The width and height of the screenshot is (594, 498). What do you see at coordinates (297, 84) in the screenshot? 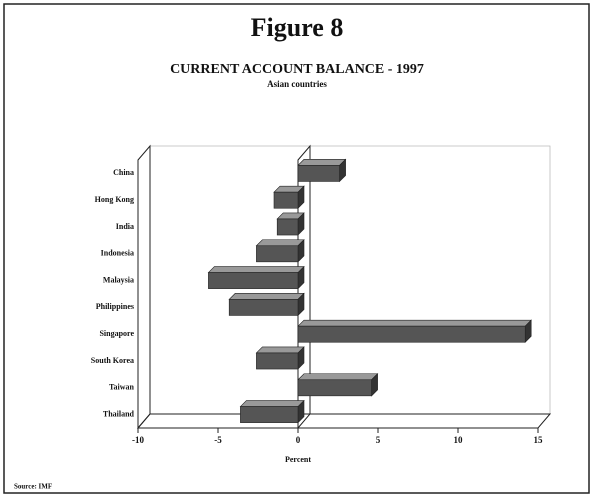
I see `chart-subtitle: Asian countries` at bounding box center [297, 84].